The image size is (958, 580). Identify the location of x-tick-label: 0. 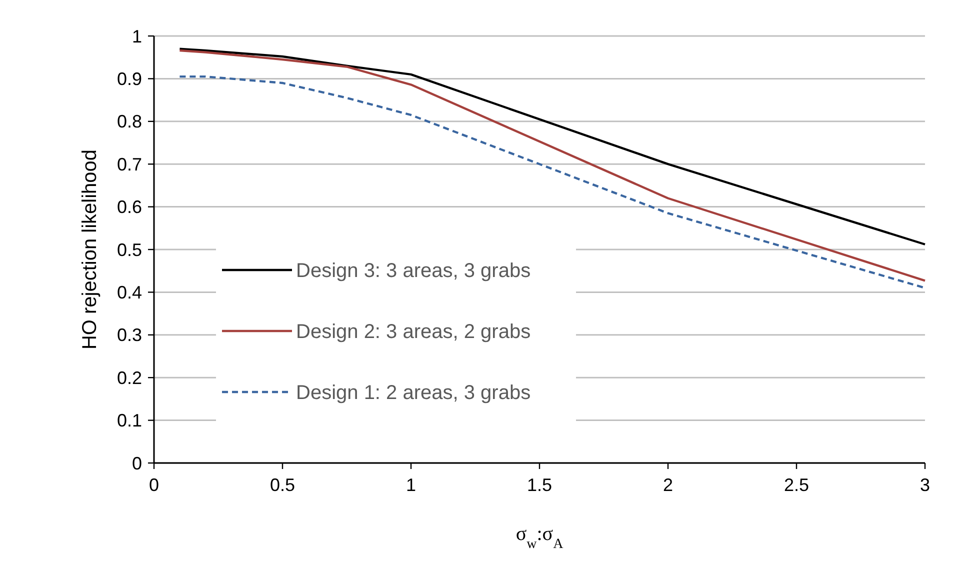
(154, 485).